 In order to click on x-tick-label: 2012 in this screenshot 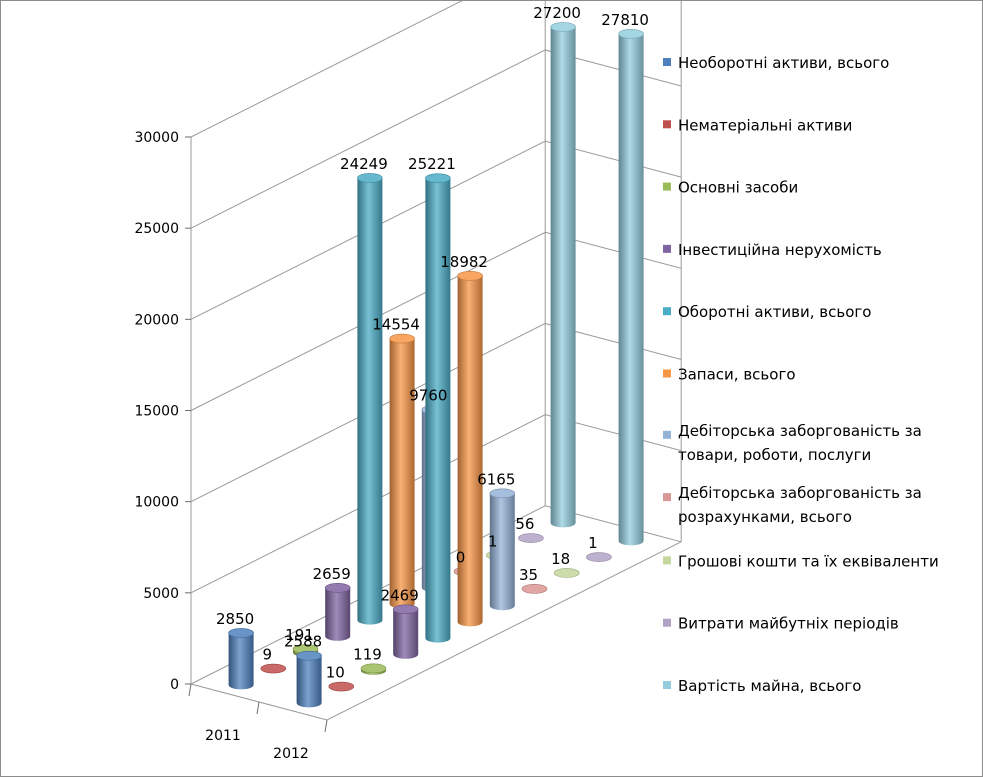, I will do `click(291, 754)`.